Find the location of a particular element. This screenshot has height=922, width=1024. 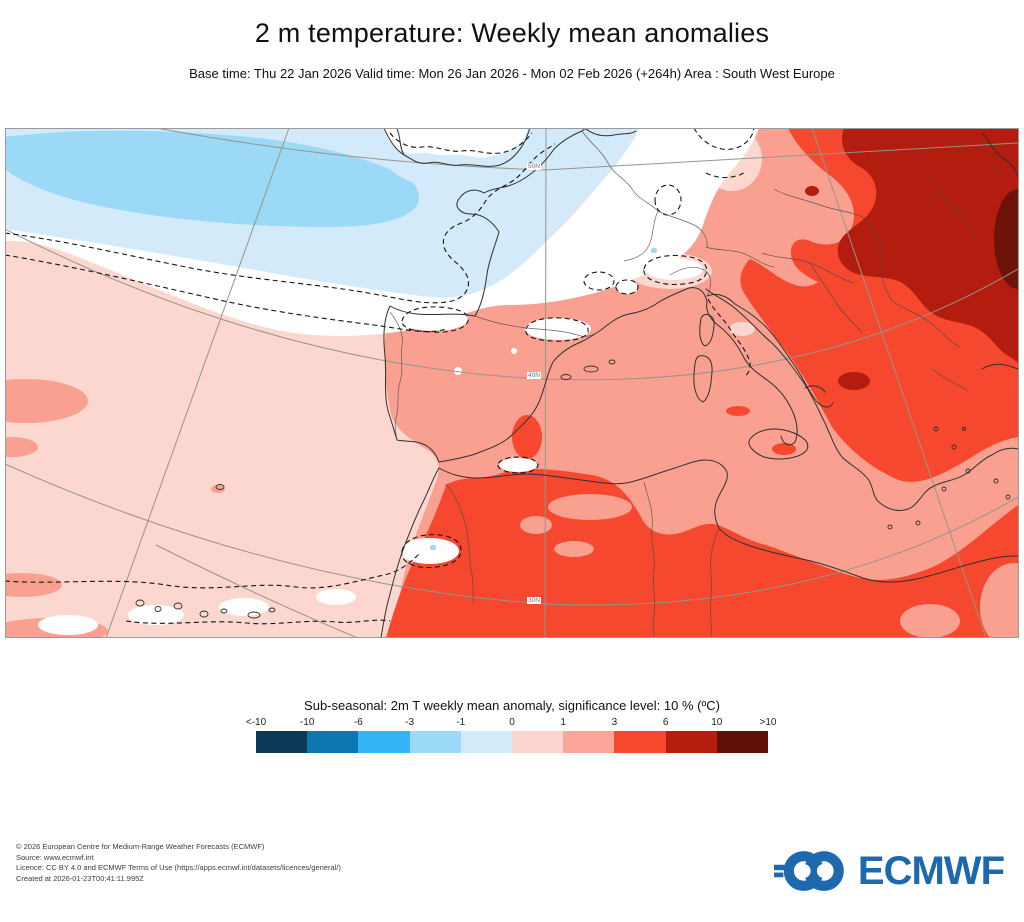

ecmwf-logo: ECMWF is located at coordinates (889, 871).